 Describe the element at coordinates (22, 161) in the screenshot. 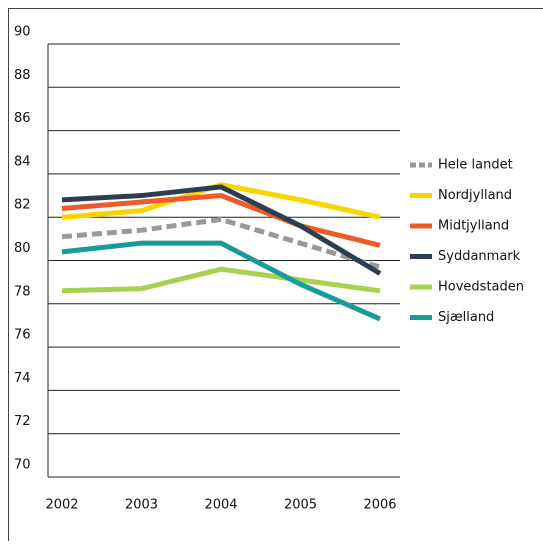

I see `y-tick-label: 84` at that location.